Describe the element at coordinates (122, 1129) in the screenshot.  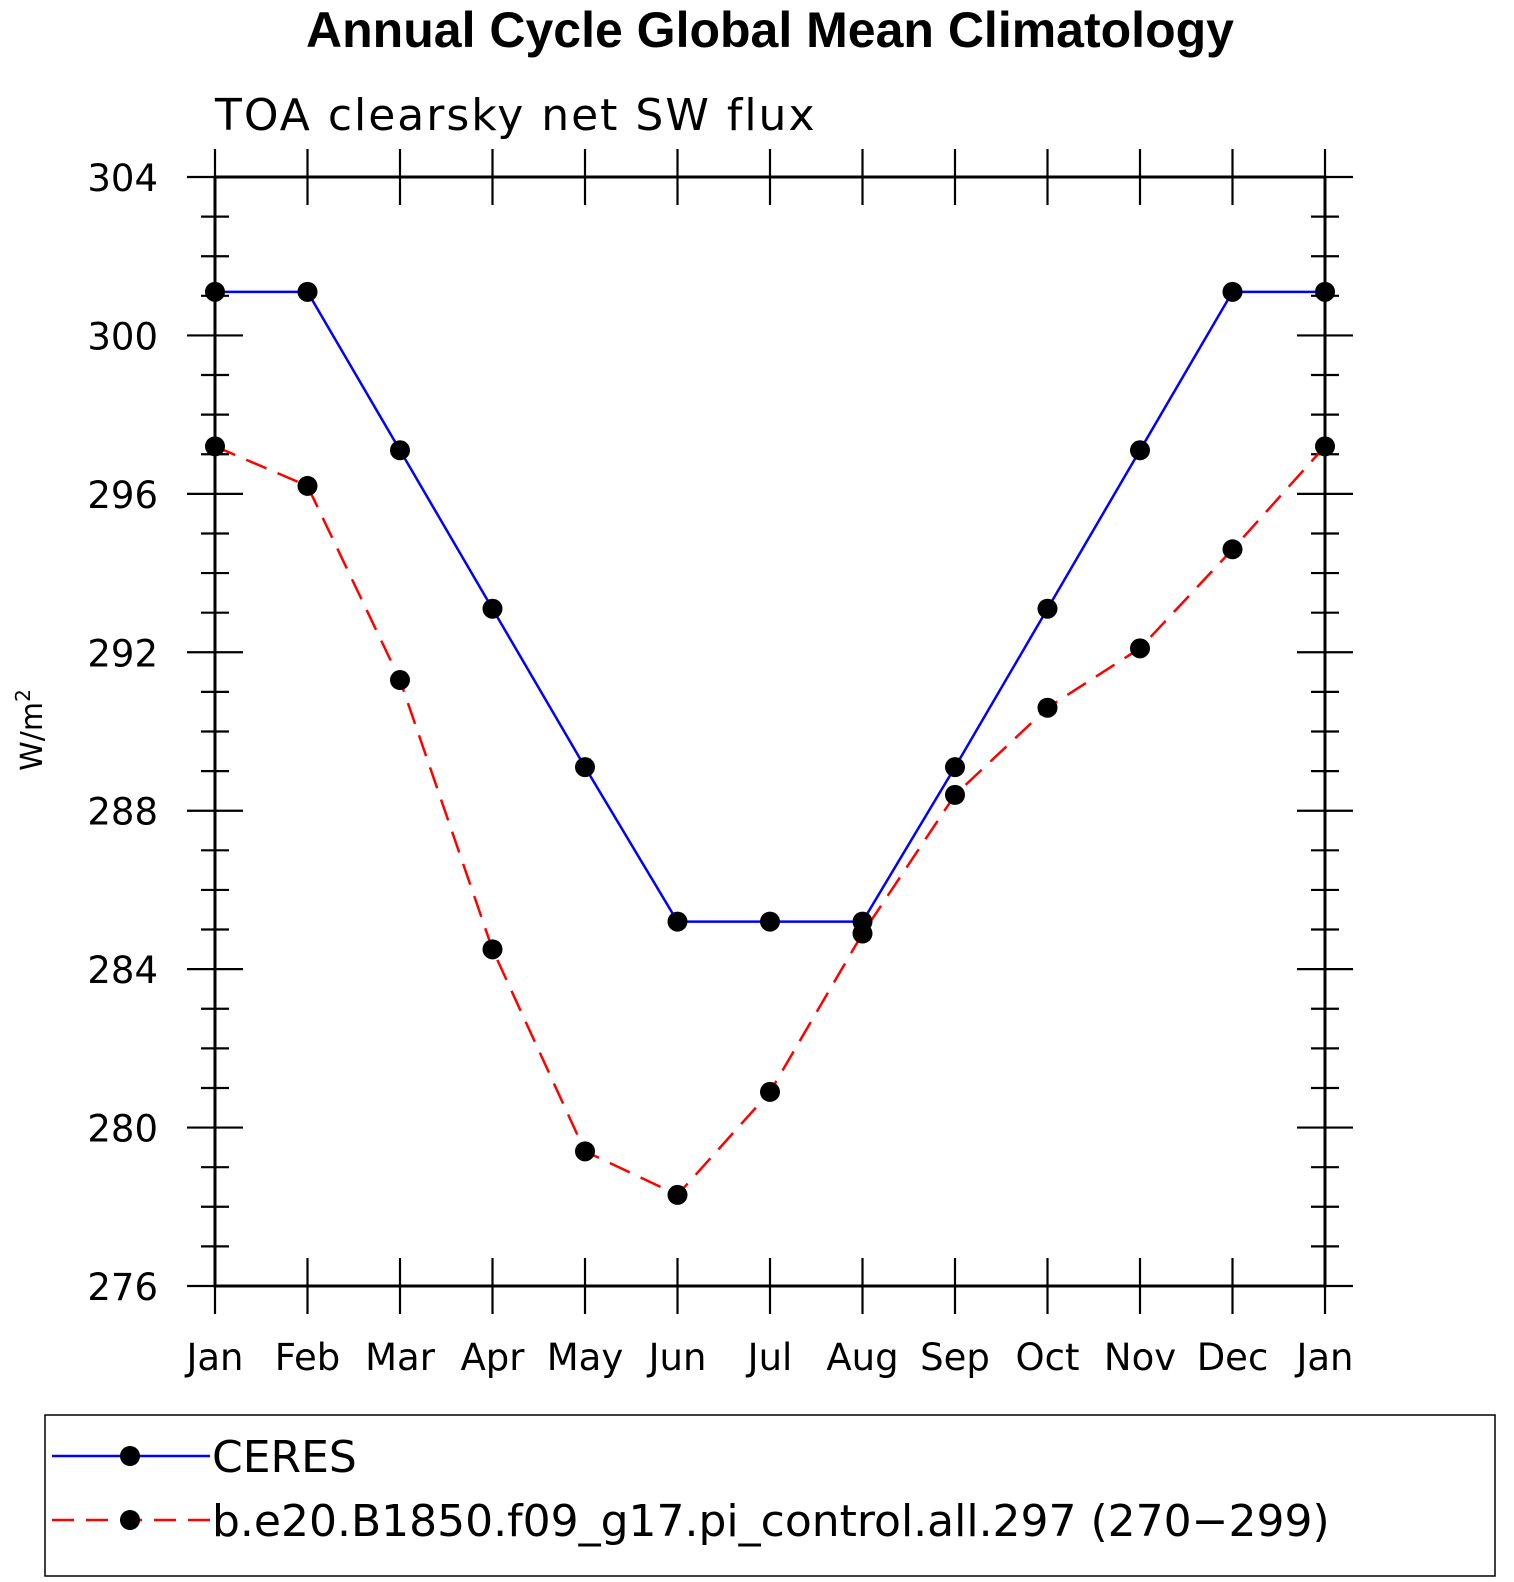
I see `y-tick-label: 280` at that location.